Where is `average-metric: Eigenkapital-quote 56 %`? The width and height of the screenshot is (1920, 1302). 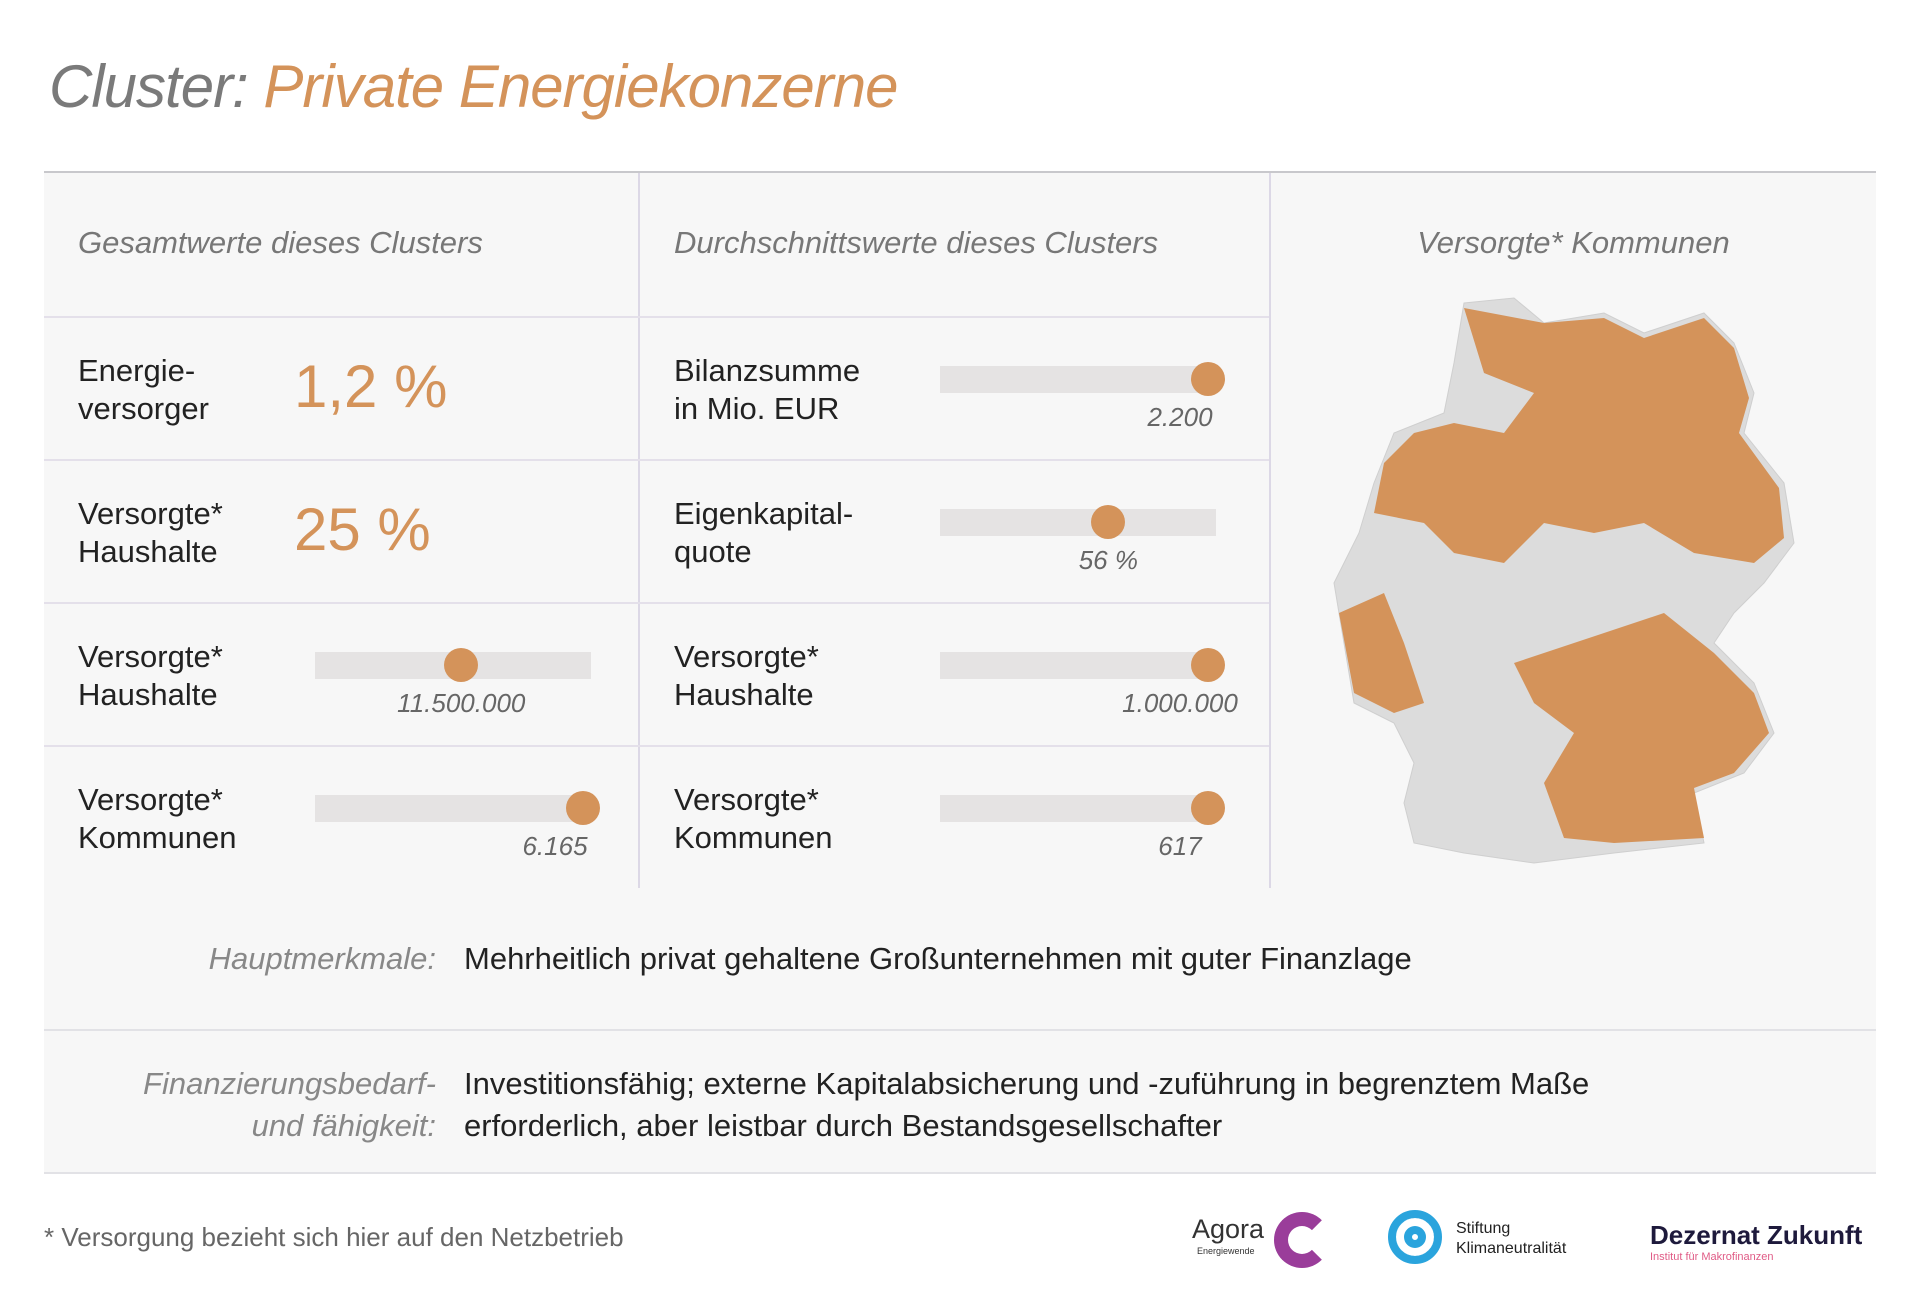
average-metric: Eigenkapital-quote 56 % is located at coordinates (937, 530).